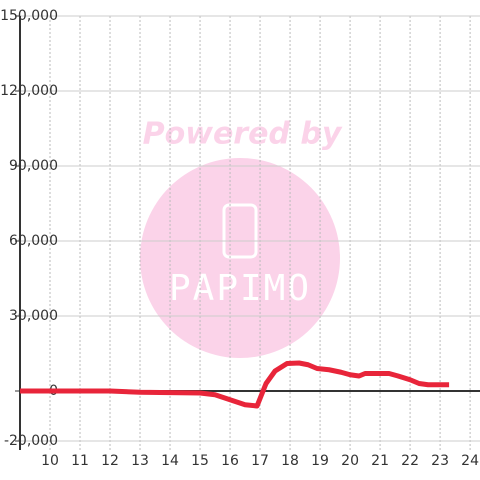 The image size is (480, 480). I want to click on x-tick-label: 12, so click(110, 461).